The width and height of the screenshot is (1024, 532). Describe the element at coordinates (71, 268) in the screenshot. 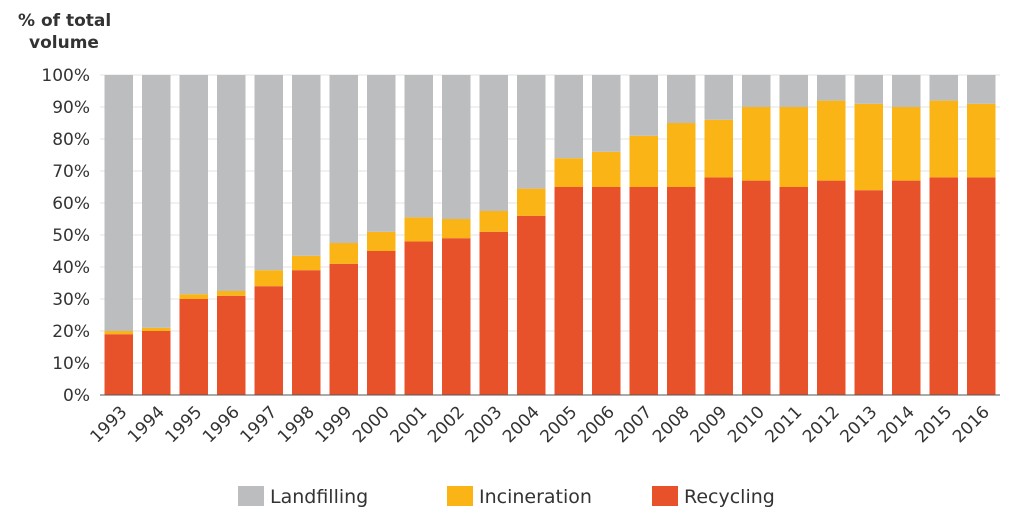

I see `y-tick-label: 40%` at that location.